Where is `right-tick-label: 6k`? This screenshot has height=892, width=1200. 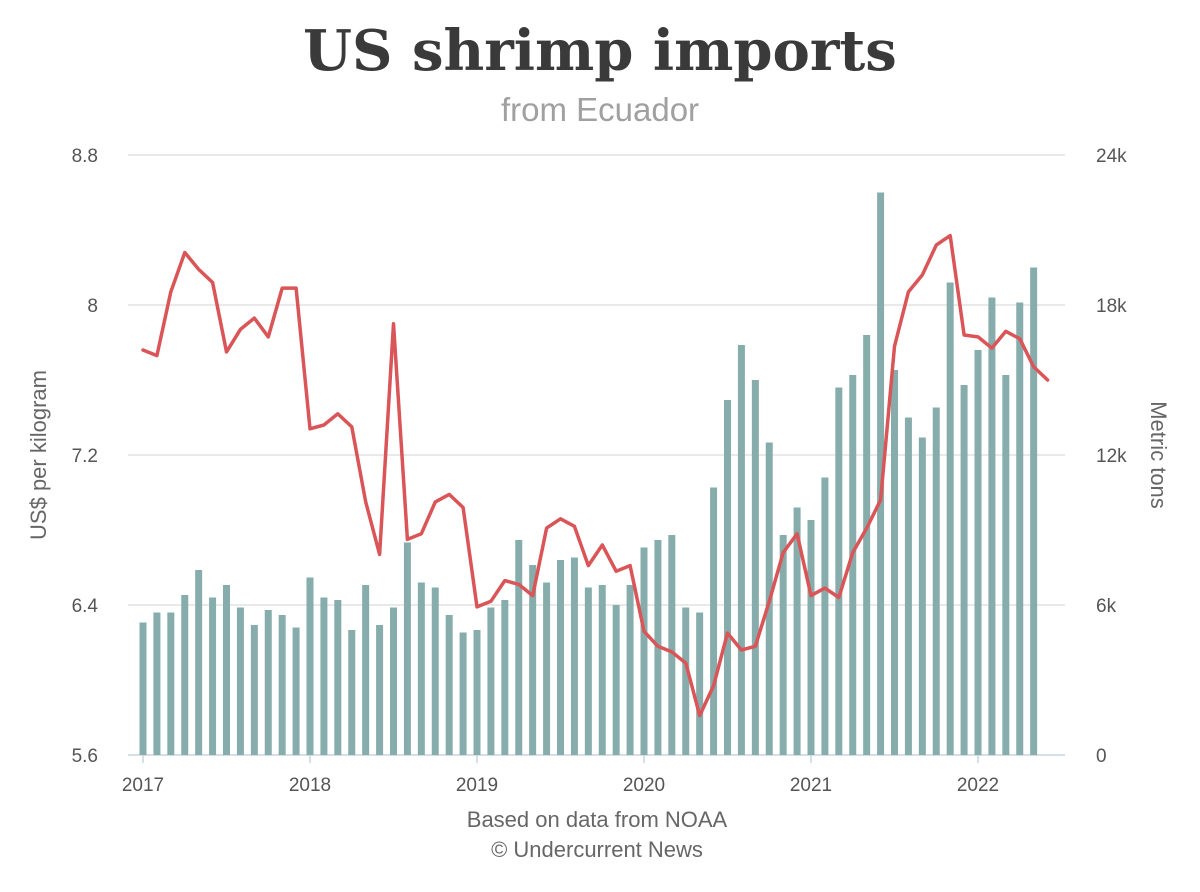
right-tick-label: 6k is located at coordinates (1106, 606).